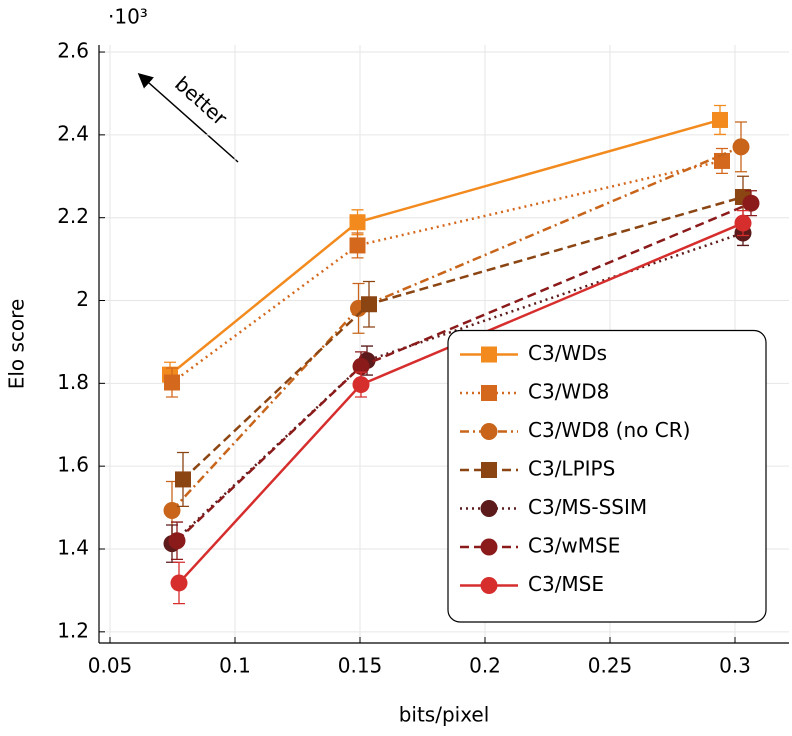  Describe the element at coordinates (73, 51) in the screenshot. I see `y-tick-label: 2.6` at that location.